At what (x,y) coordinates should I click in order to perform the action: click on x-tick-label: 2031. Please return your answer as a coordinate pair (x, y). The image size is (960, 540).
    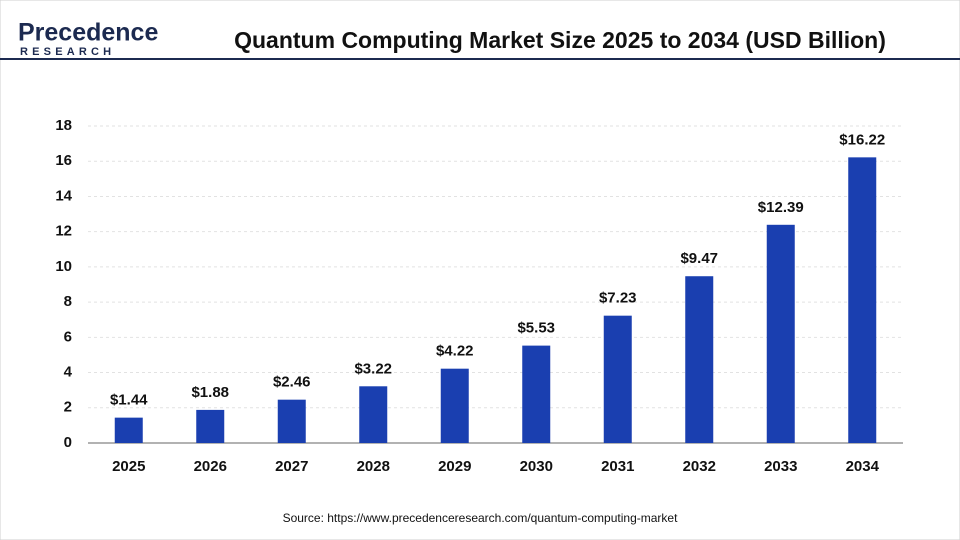
    Looking at the image, I should click on (617, 466).